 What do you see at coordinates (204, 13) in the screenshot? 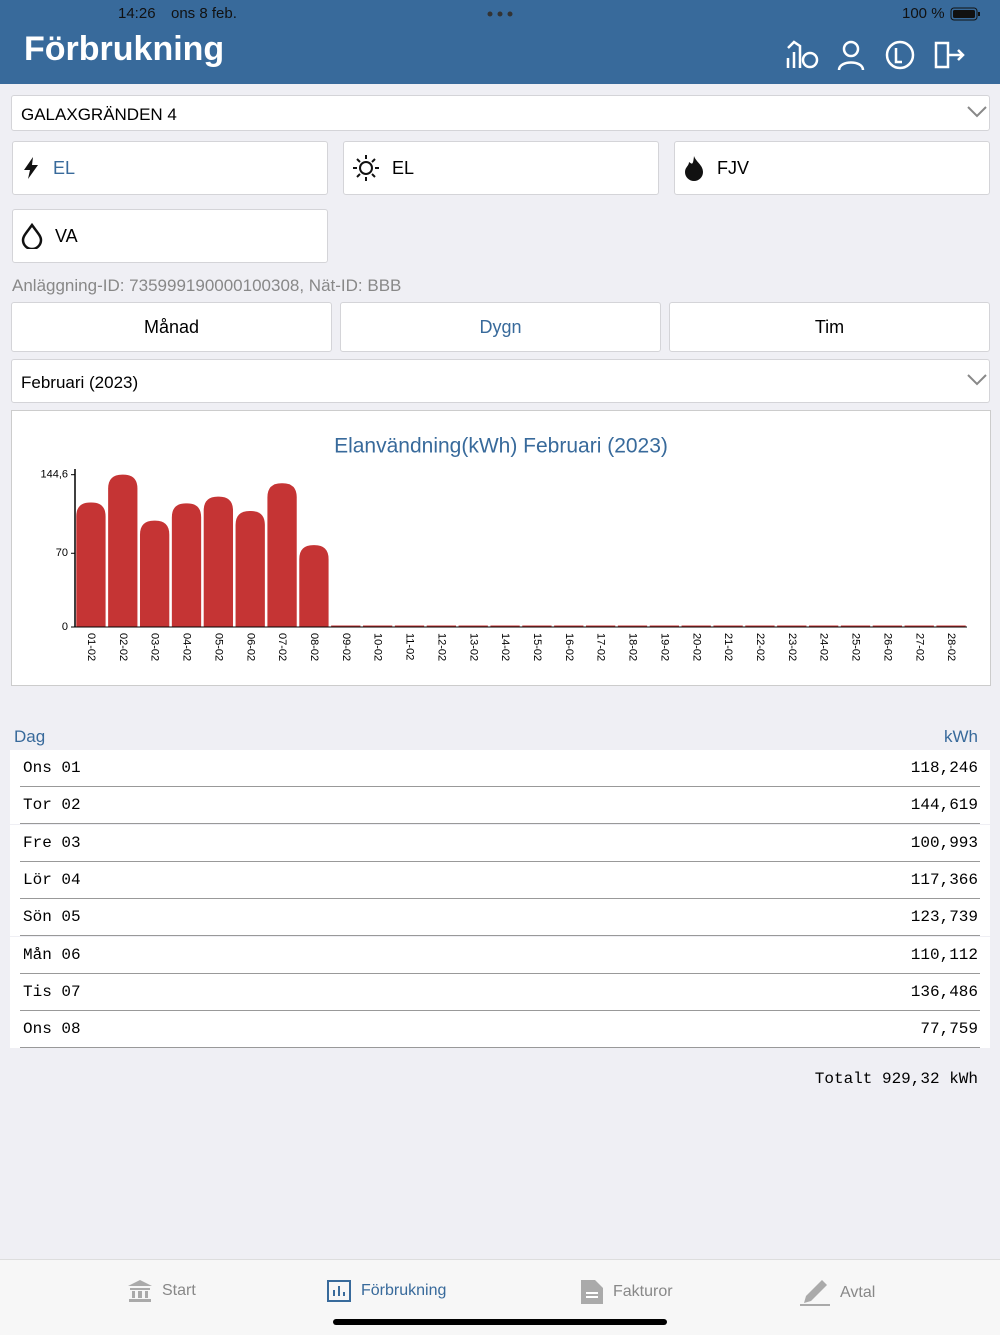
I see `date: ons 8 feb.` at bounding box center [204, 13].